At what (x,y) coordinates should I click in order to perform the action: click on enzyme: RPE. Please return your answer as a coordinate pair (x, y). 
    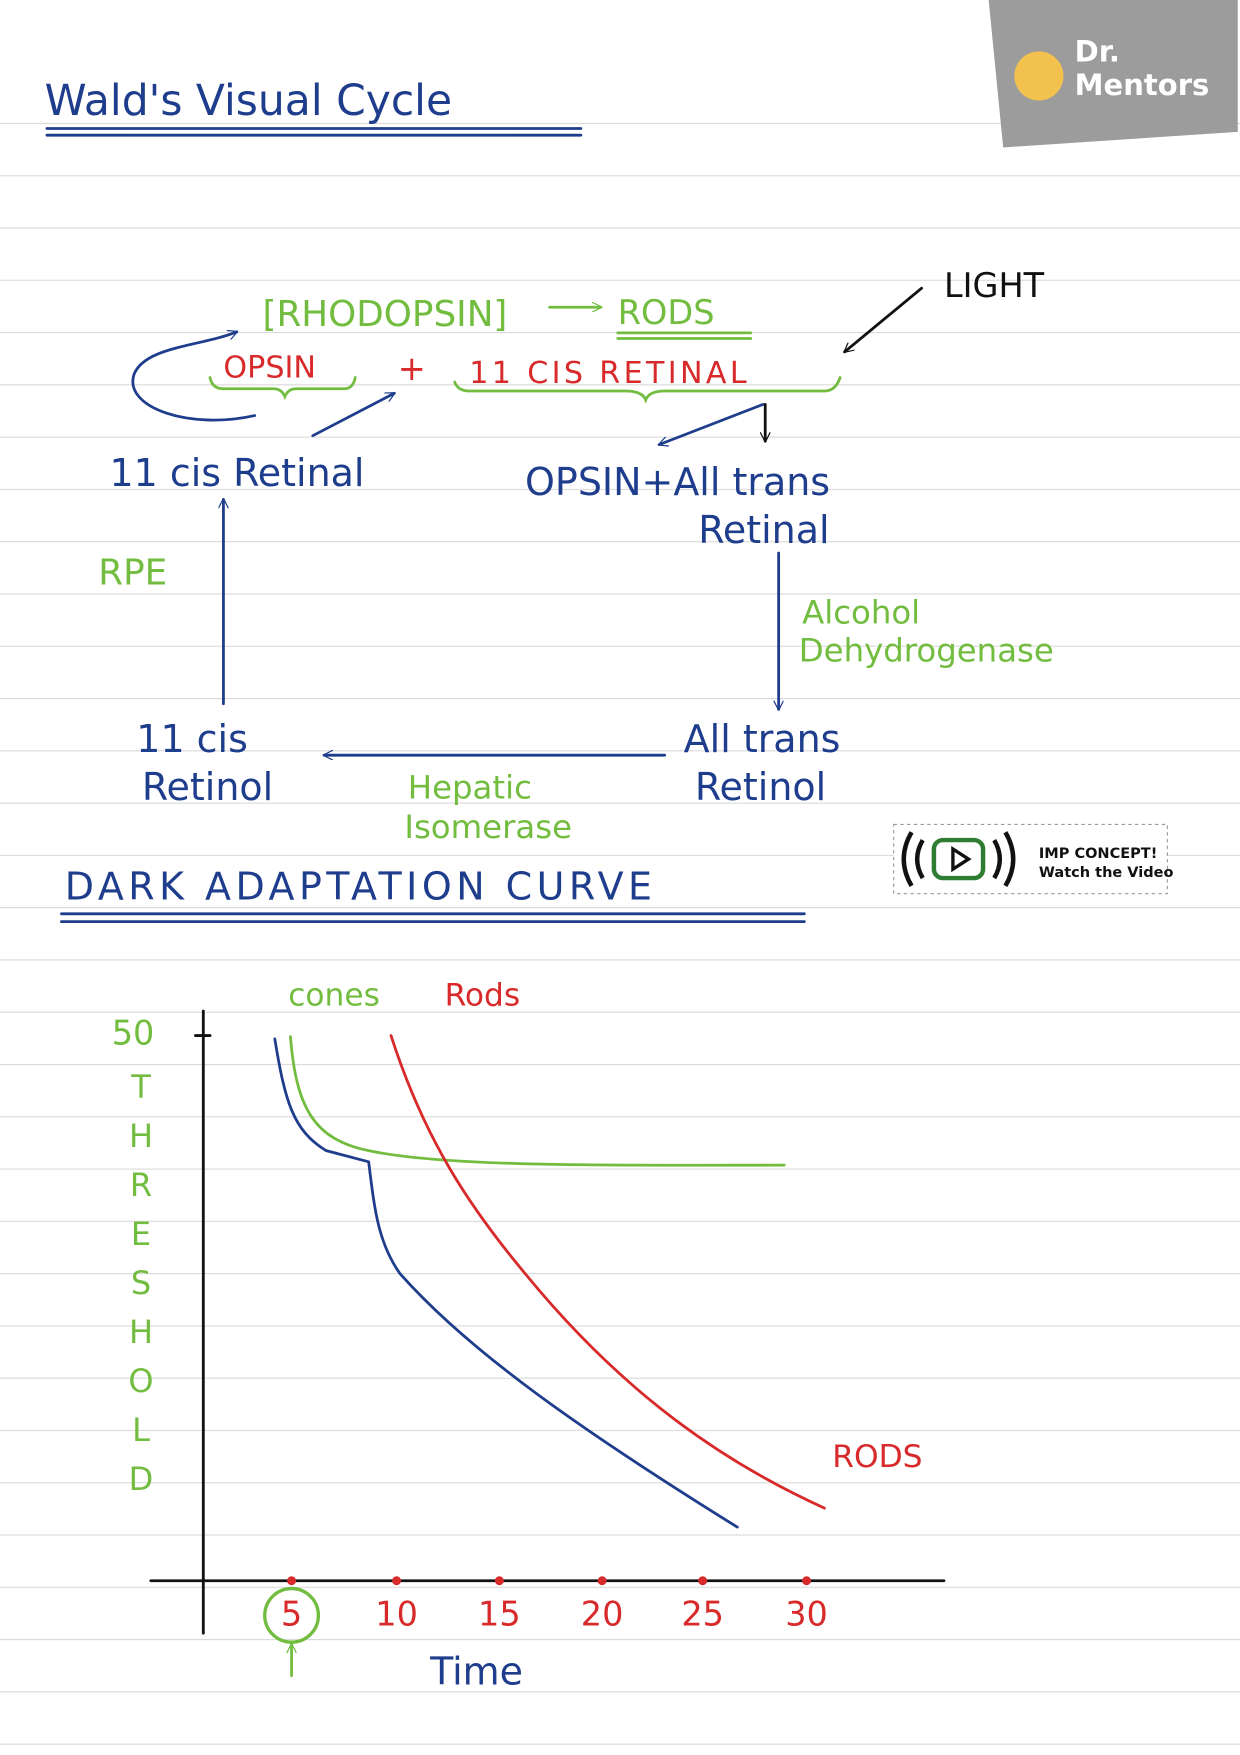
    Looking at the image, I should click on (132, 572).